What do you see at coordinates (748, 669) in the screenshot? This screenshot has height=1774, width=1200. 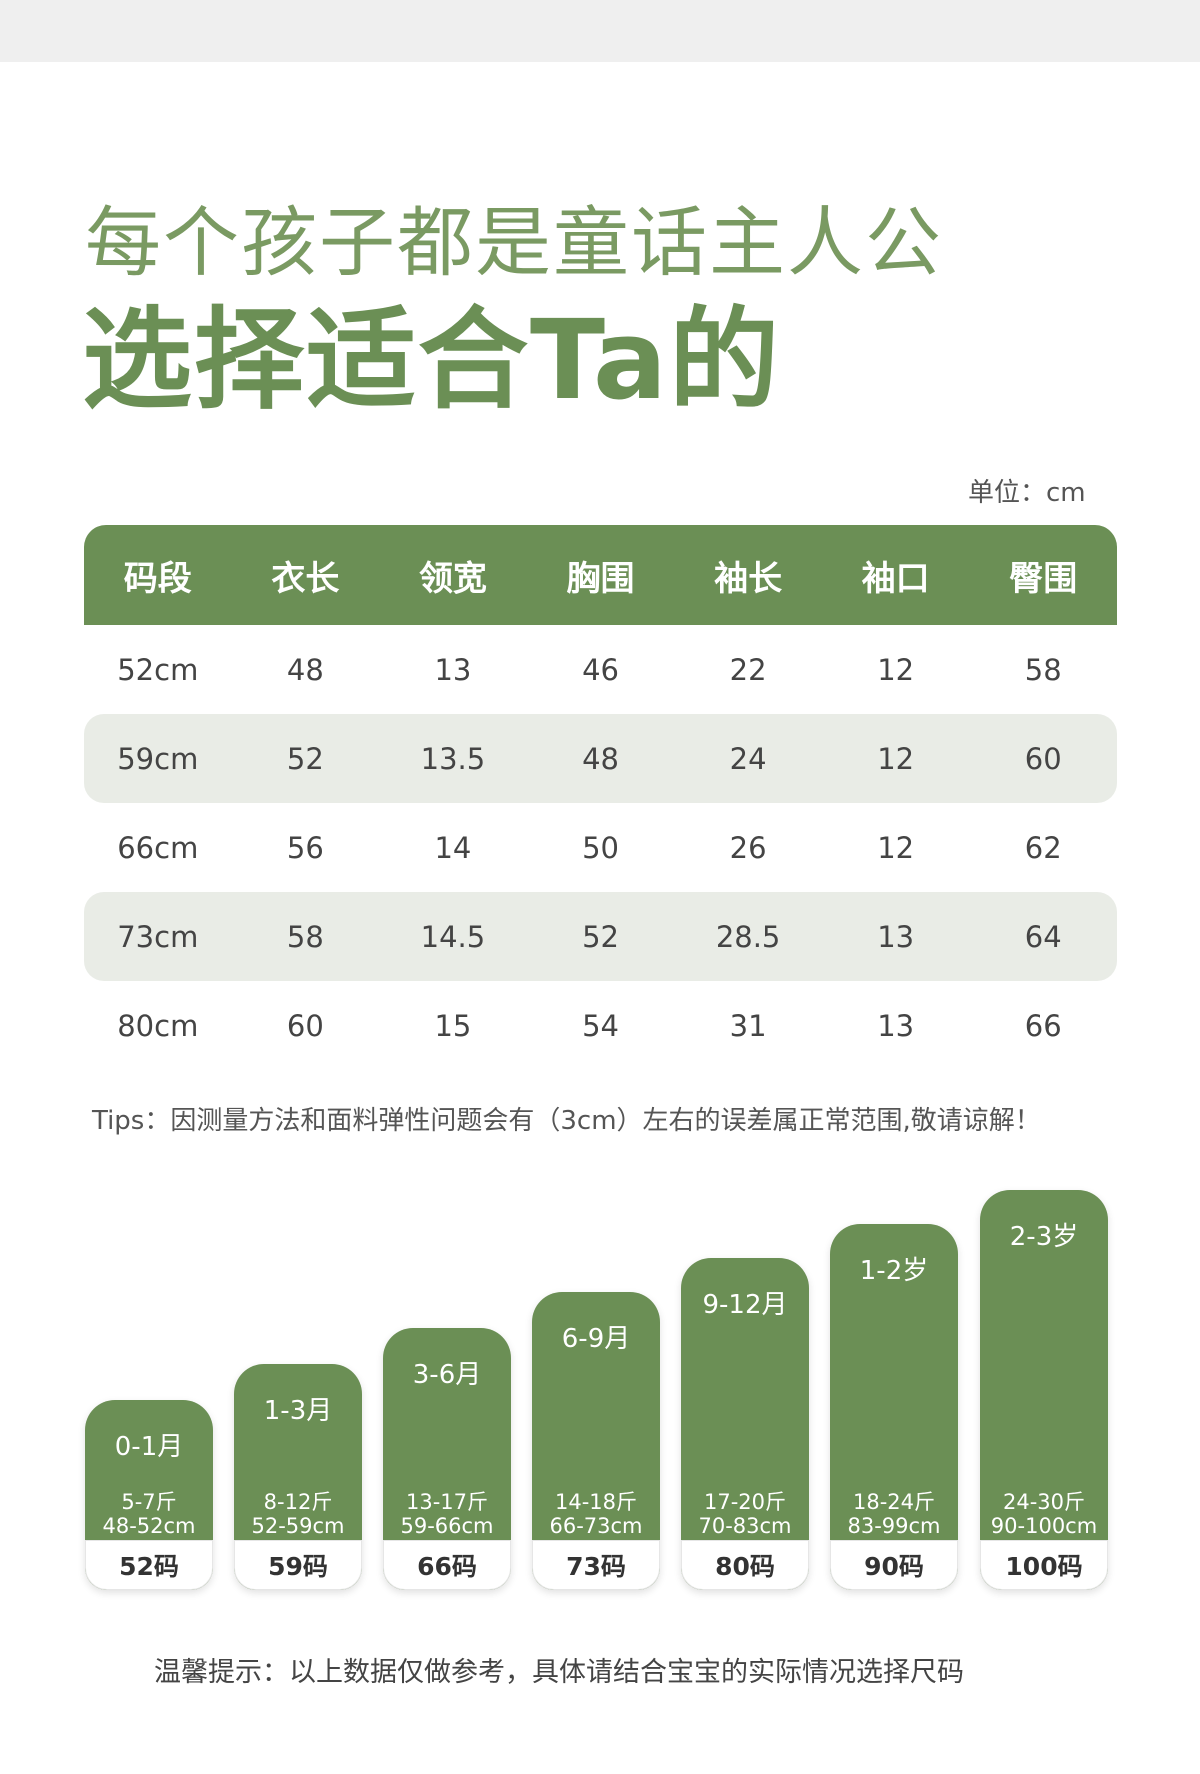 I see `table-cell: 22` at bounding box center [748, 669].